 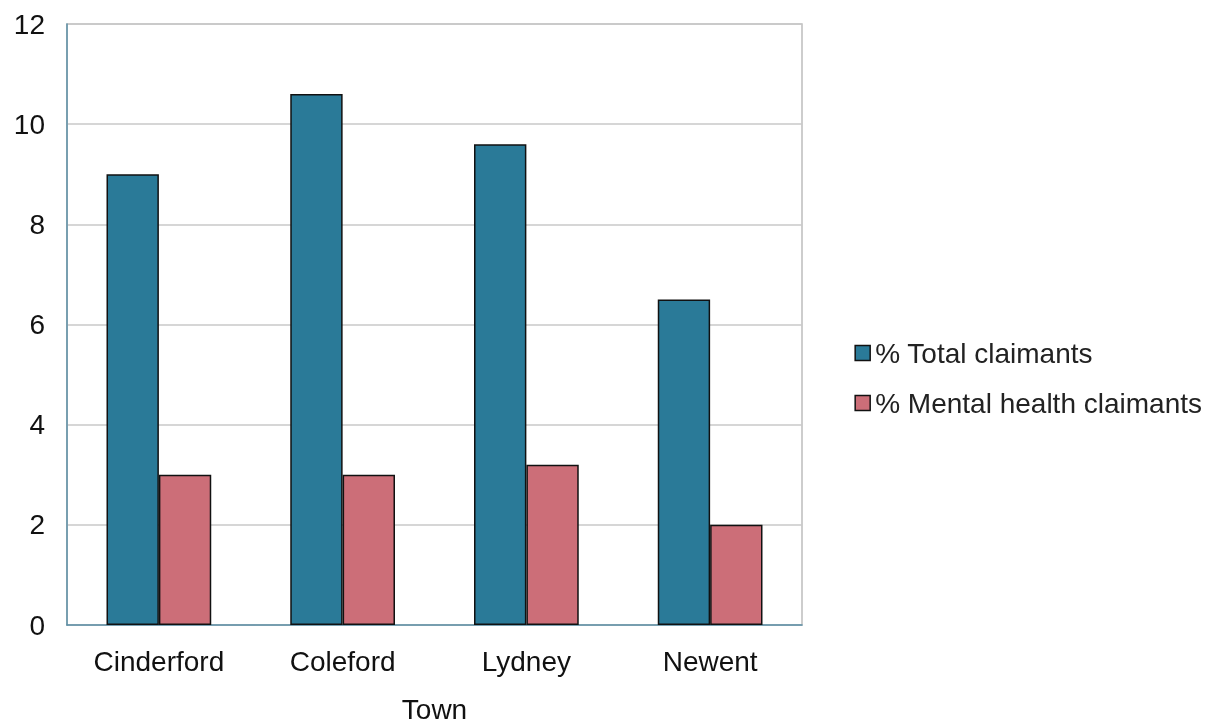 I want to click on legend-label: % Total claimants, so click(x=984, y=353).